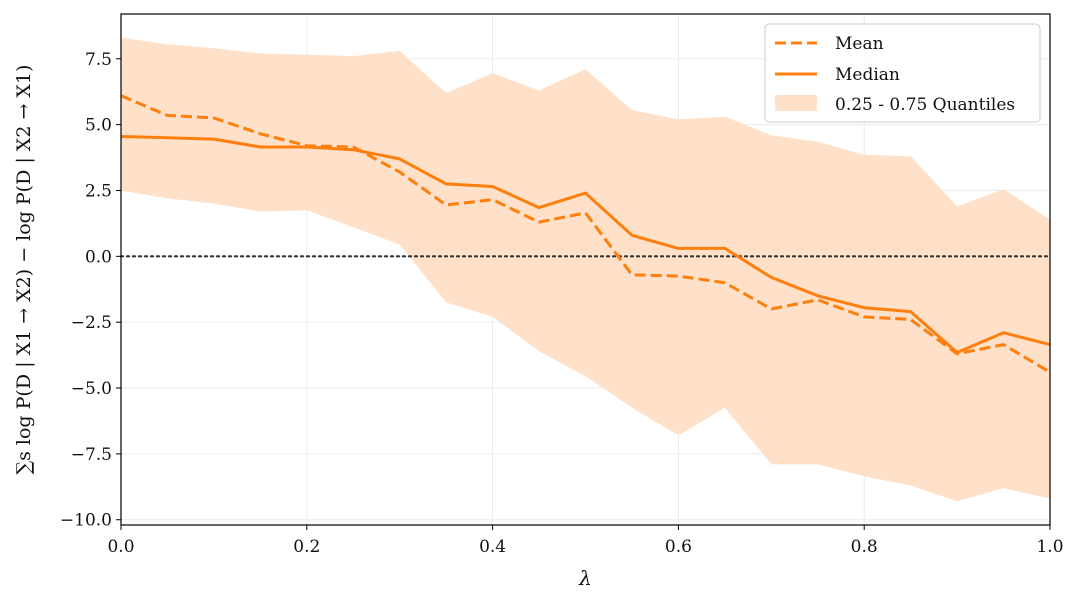 Image resolution: width=1080 pixels, height=605 pixels. I want to click on legend-band-swatch, so click(796, 103).